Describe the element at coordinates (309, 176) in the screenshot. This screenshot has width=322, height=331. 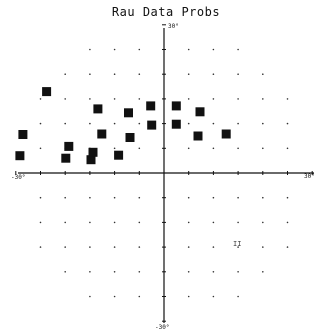
I see `x-max-label: 30°` at that location.